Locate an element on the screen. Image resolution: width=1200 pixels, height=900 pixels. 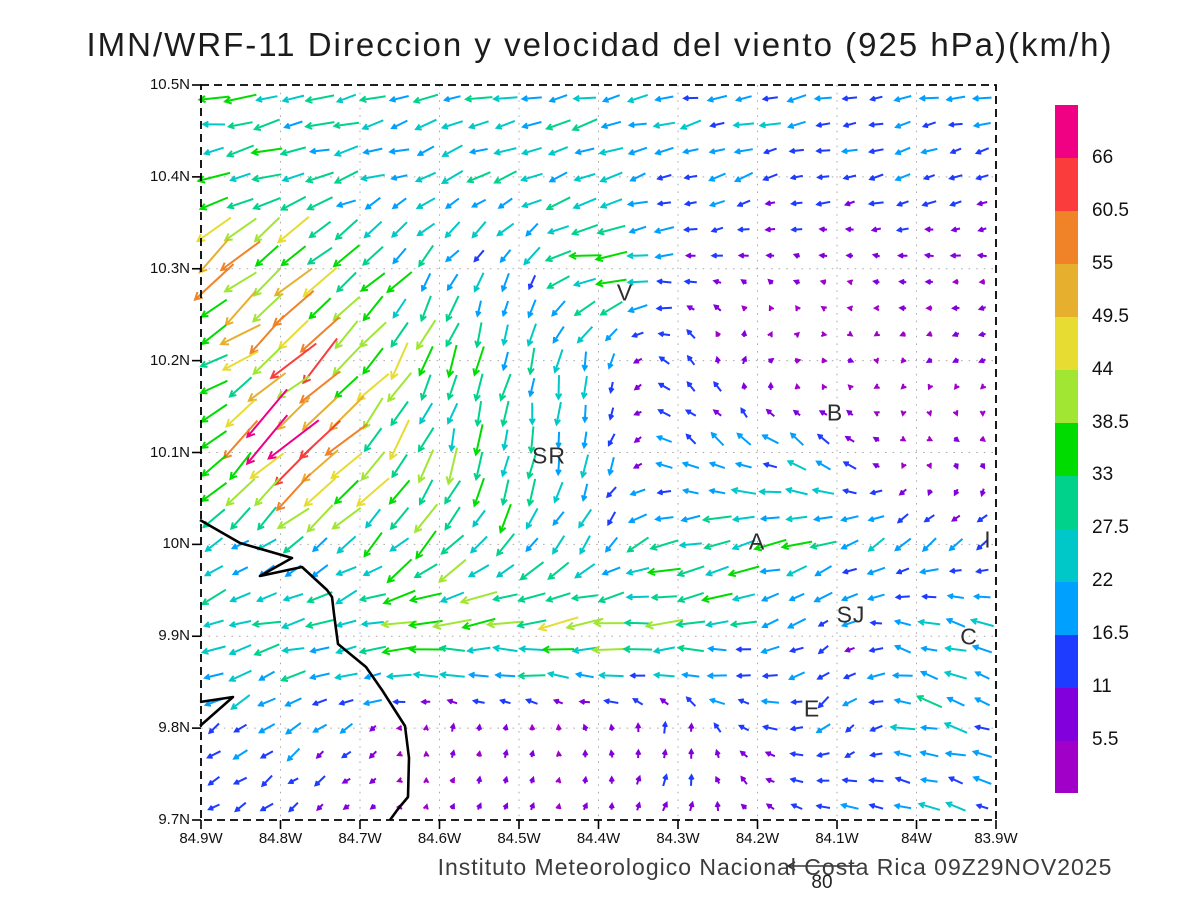
colorbar-label: 55 is located at coordinates (1103, 263).